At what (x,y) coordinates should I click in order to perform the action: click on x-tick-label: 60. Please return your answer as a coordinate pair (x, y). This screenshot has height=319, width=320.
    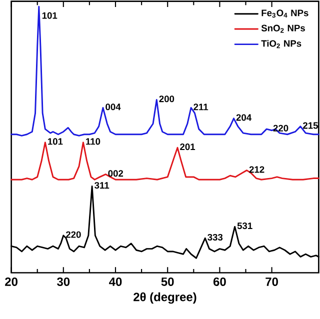
    Looking at the image, I should click on (219, 281).